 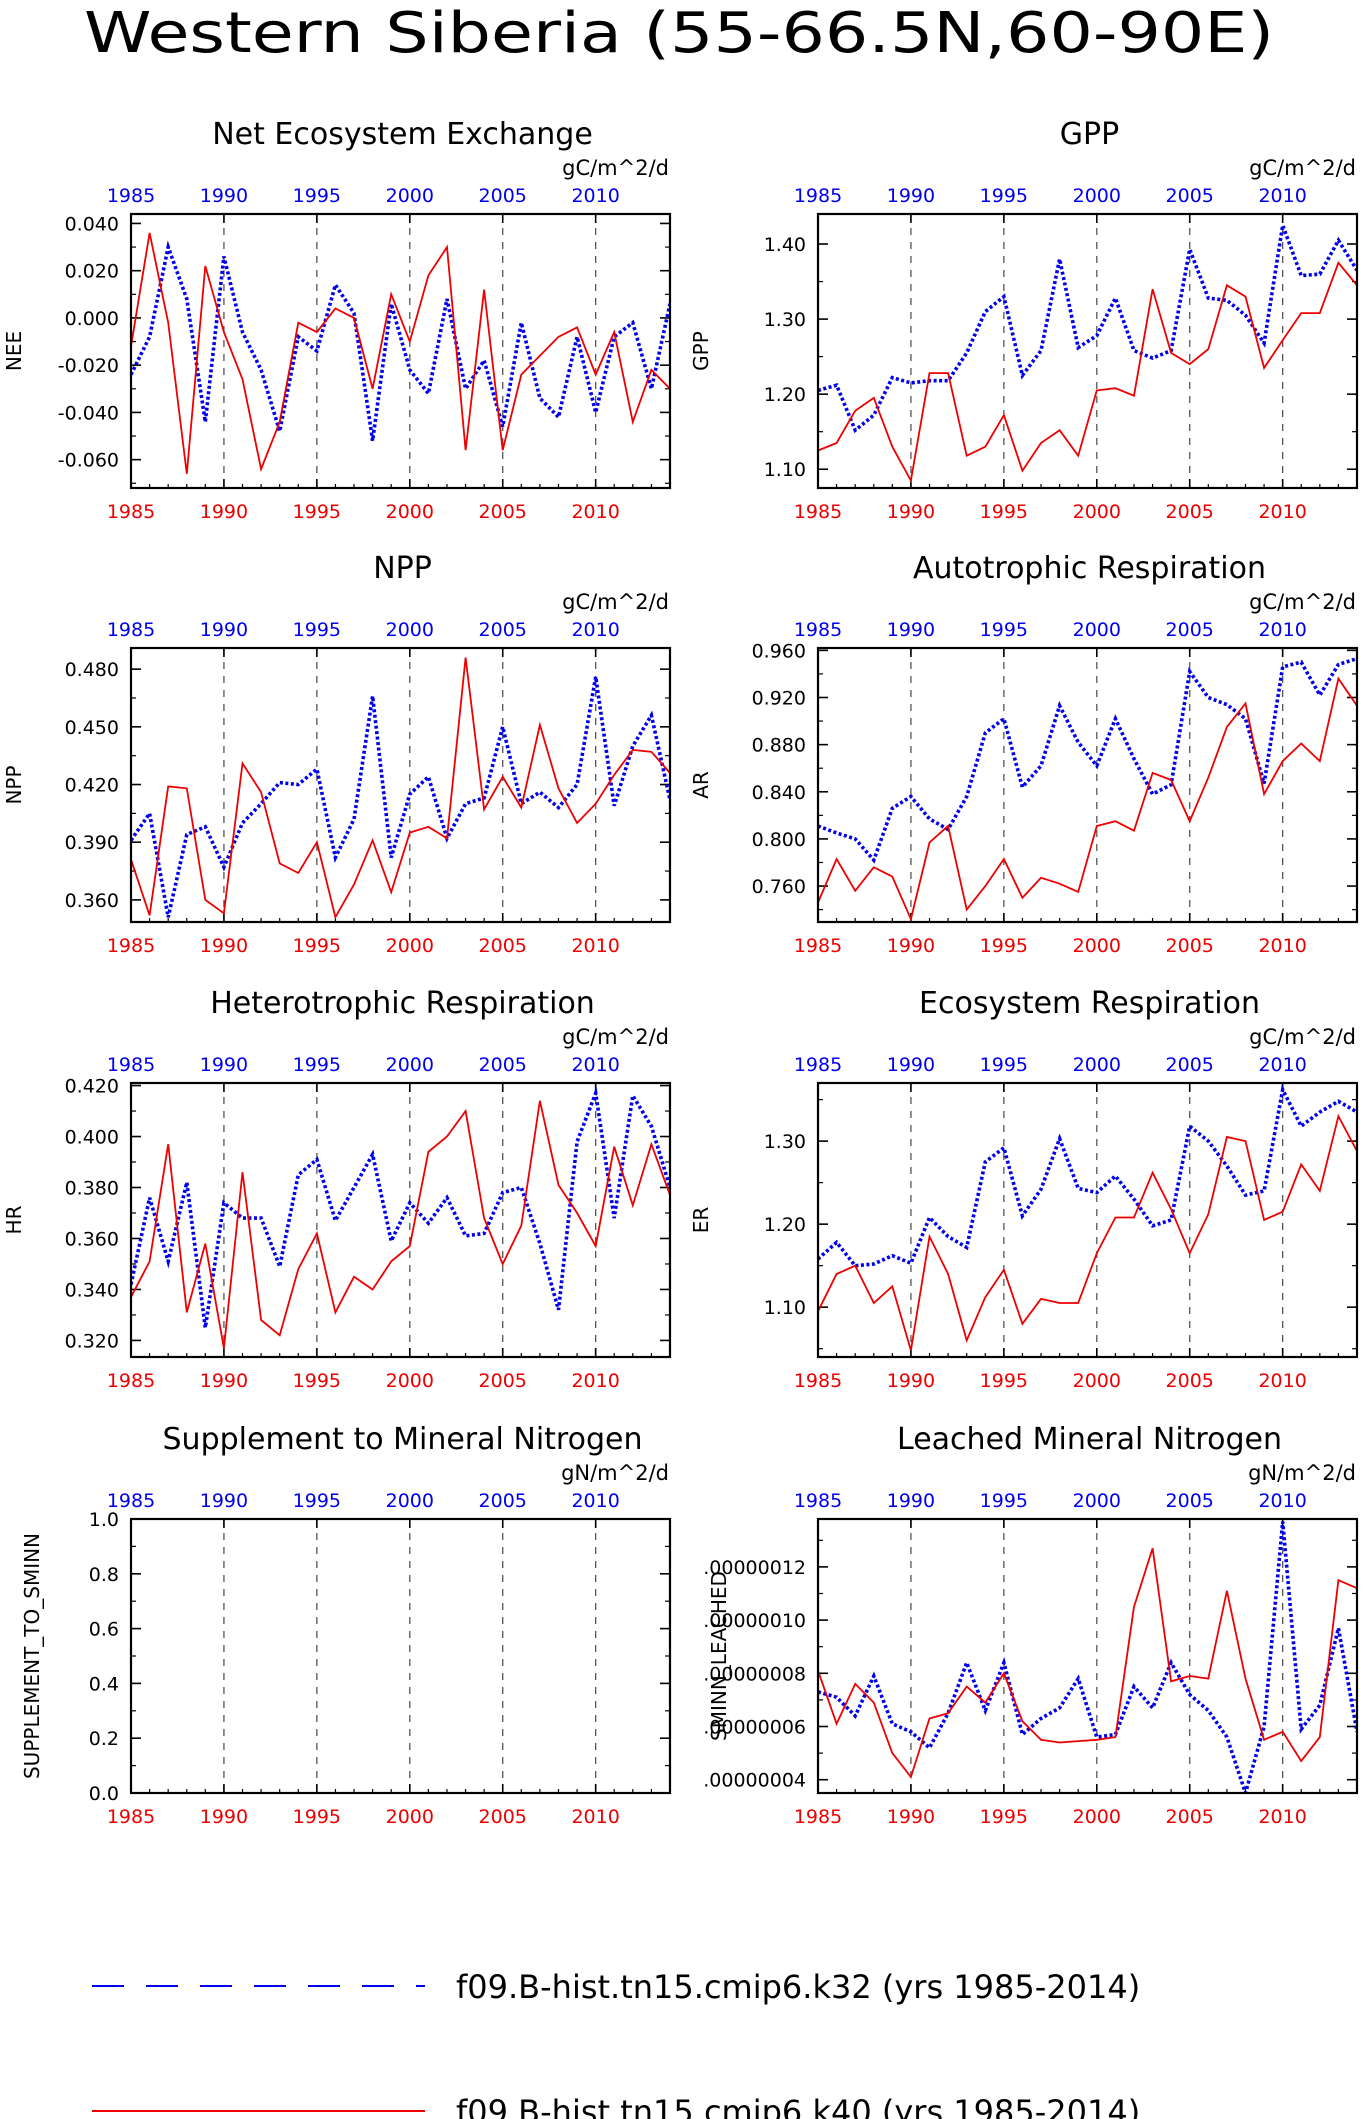 I want to click on y-axis-label: NEE, so click(x=14, y=351).